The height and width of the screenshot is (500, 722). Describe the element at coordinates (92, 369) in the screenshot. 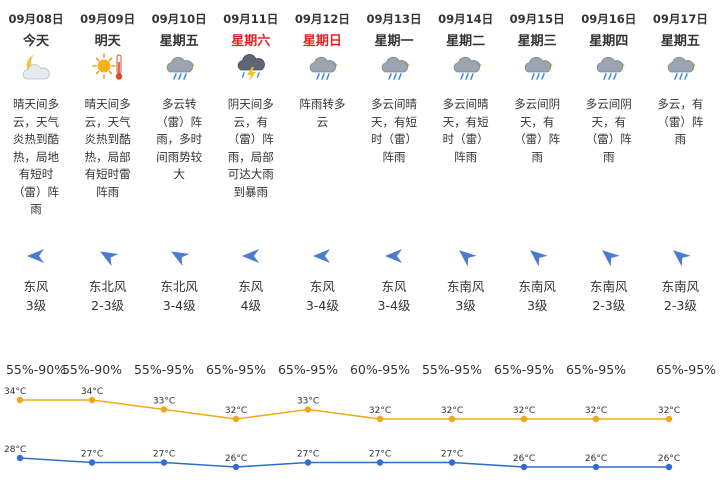

I see `humidity-range: 55%-90%` at that location.